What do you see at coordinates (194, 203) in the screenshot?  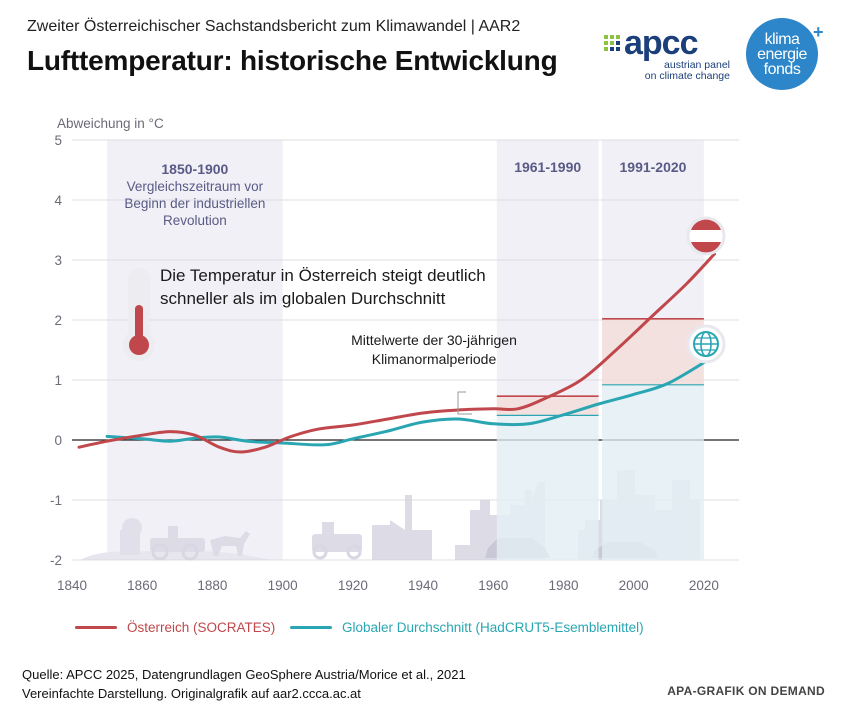 I see `period-sublabel: Beginn der industriellen` at bounding box center [194, 203].